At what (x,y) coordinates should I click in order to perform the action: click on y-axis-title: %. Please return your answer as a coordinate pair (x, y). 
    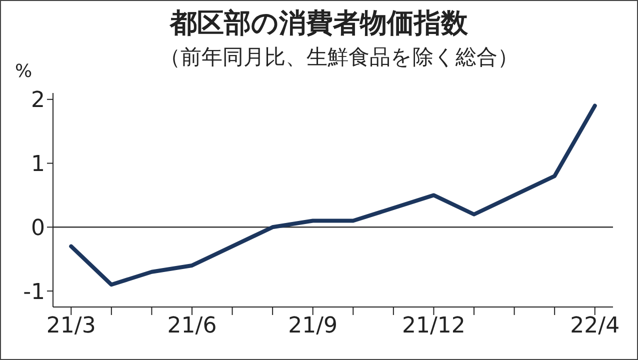
    Looking at the image, I should click on (23, 71).